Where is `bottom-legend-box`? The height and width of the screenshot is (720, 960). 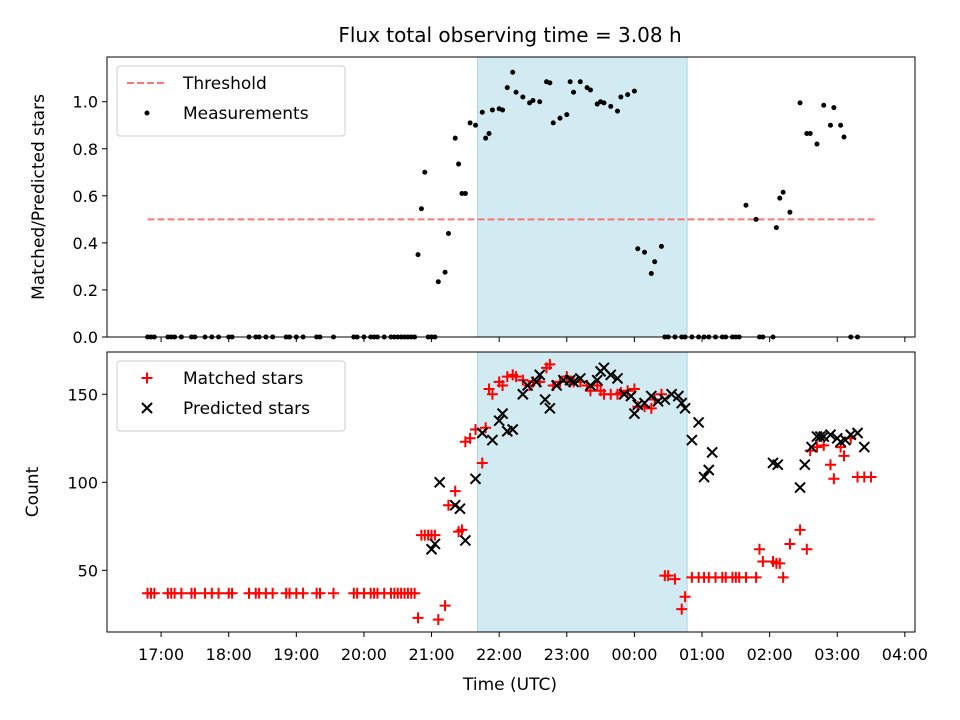 bottom-legend-box is located at coordinates (231, 396).